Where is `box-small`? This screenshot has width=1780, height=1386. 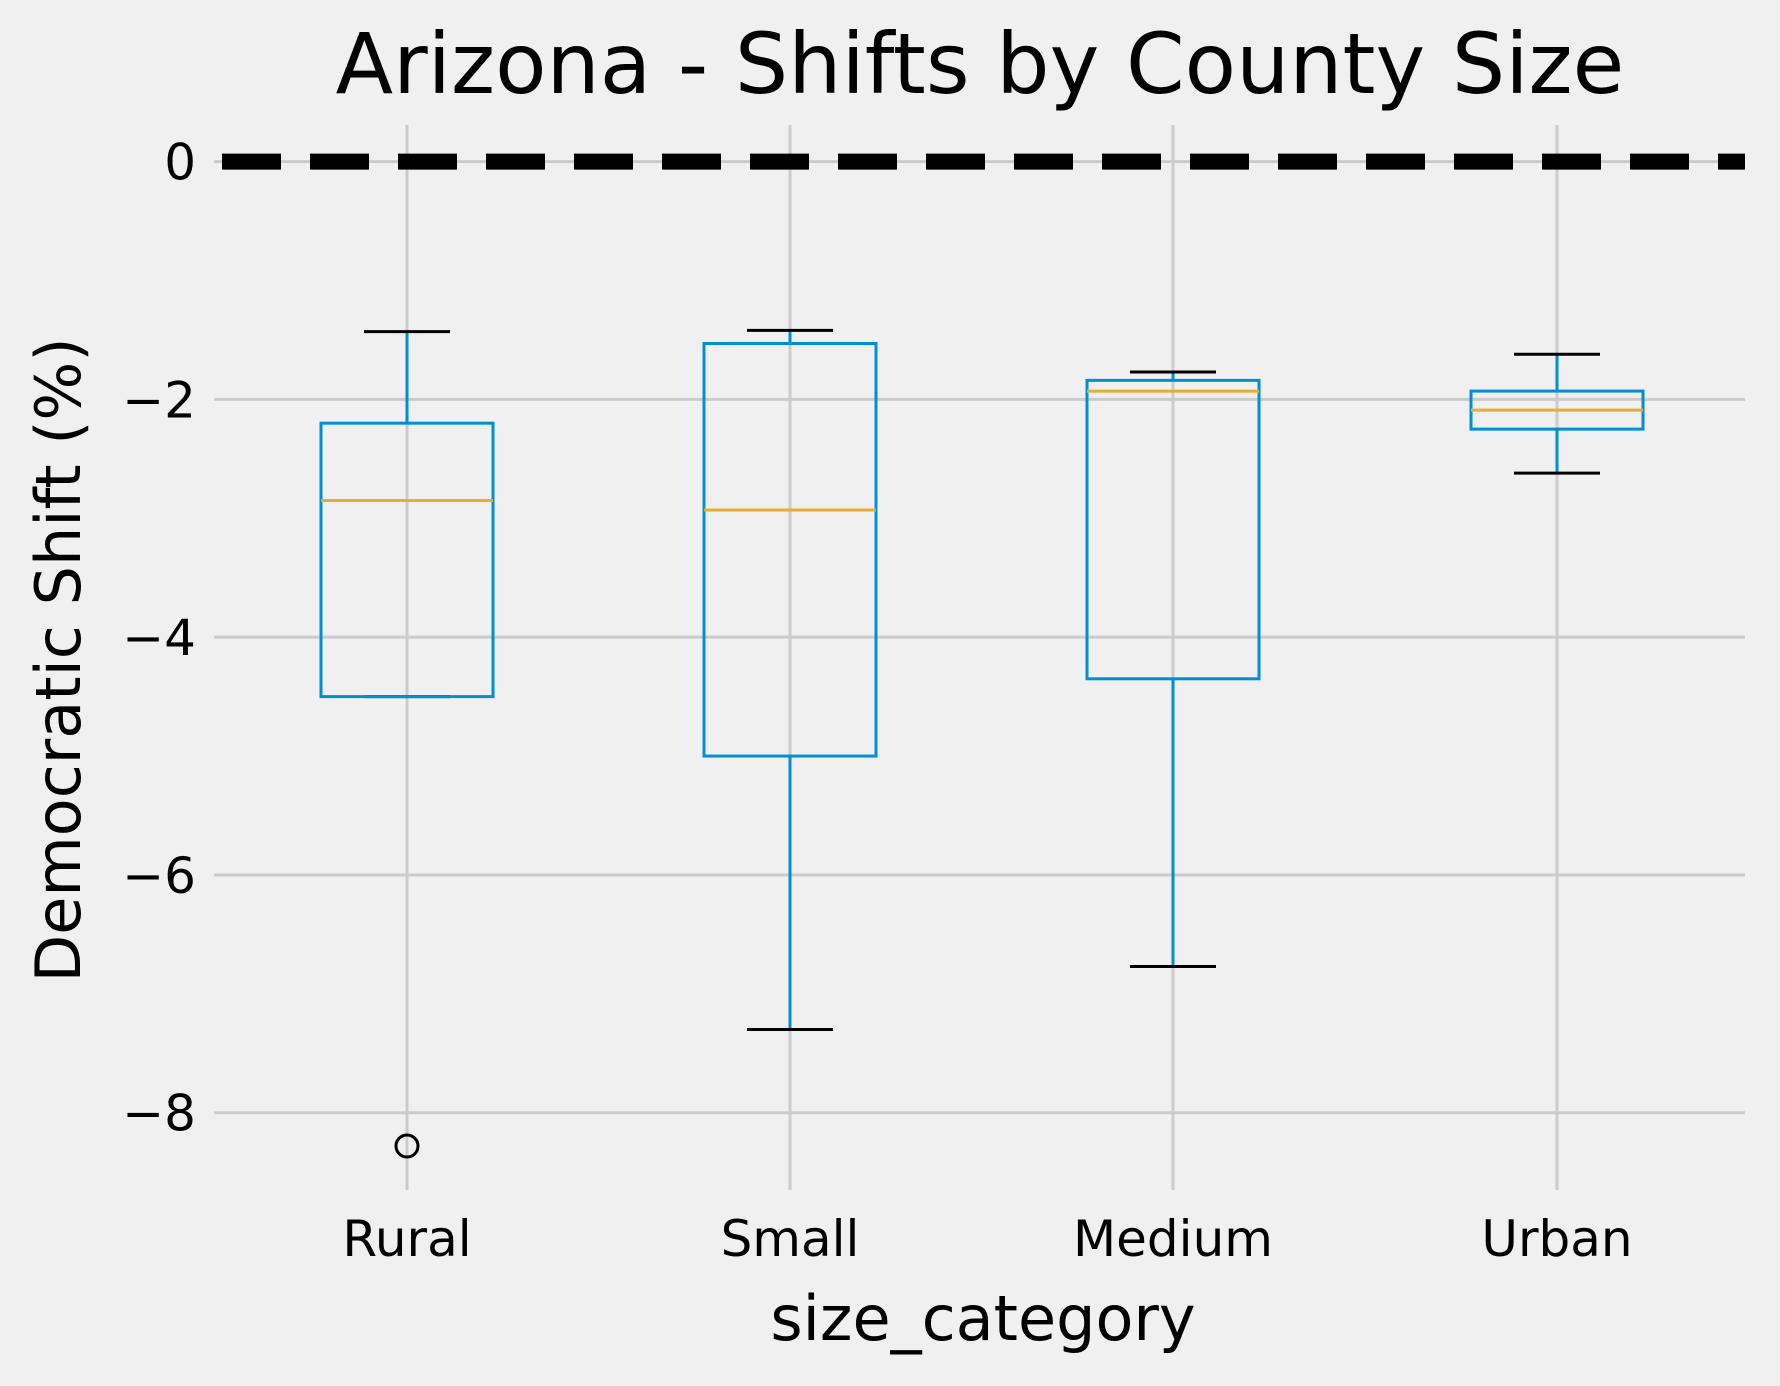 box-small is located at coordinates (790, 679).